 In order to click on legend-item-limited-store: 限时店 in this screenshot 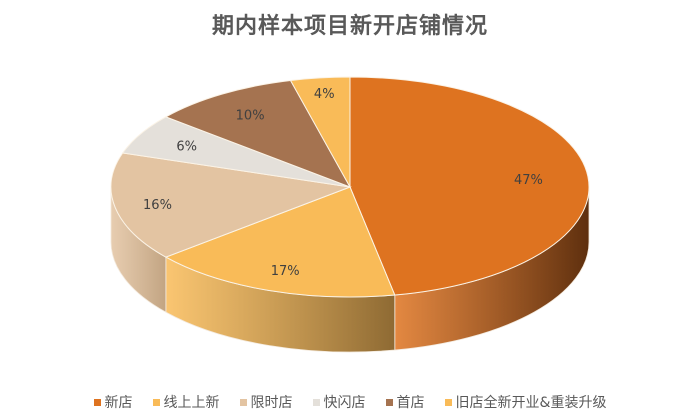, I will do `click(266, 402)`.